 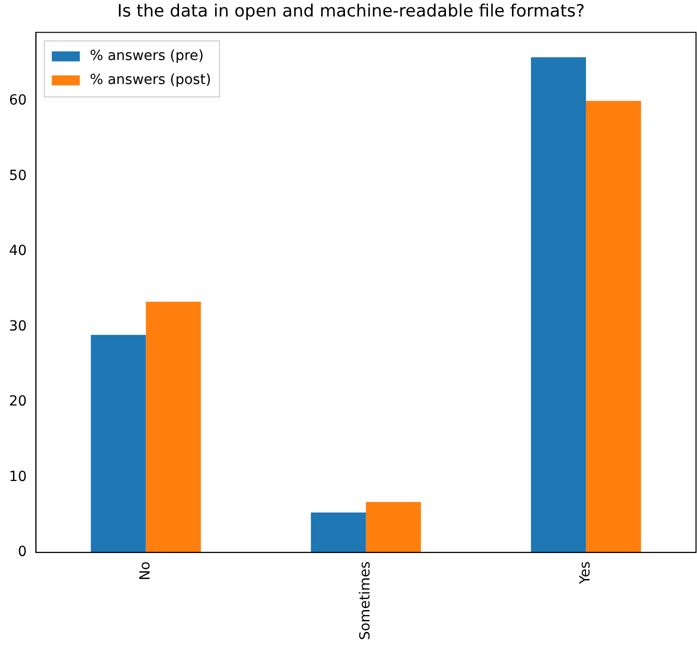 I want to click on y-tick-label: 50, so click(x=17, y=176).